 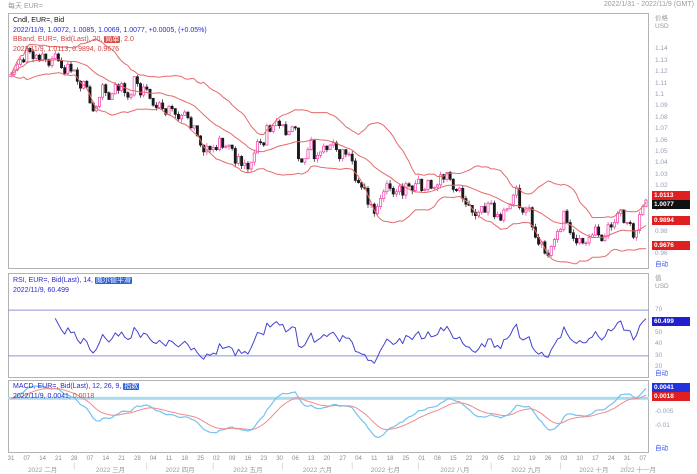 What do you see at coordinates (661, 264) in the screenshot?
I see `price-axis-auto-button: 自动` at bounding box center [661, 264].